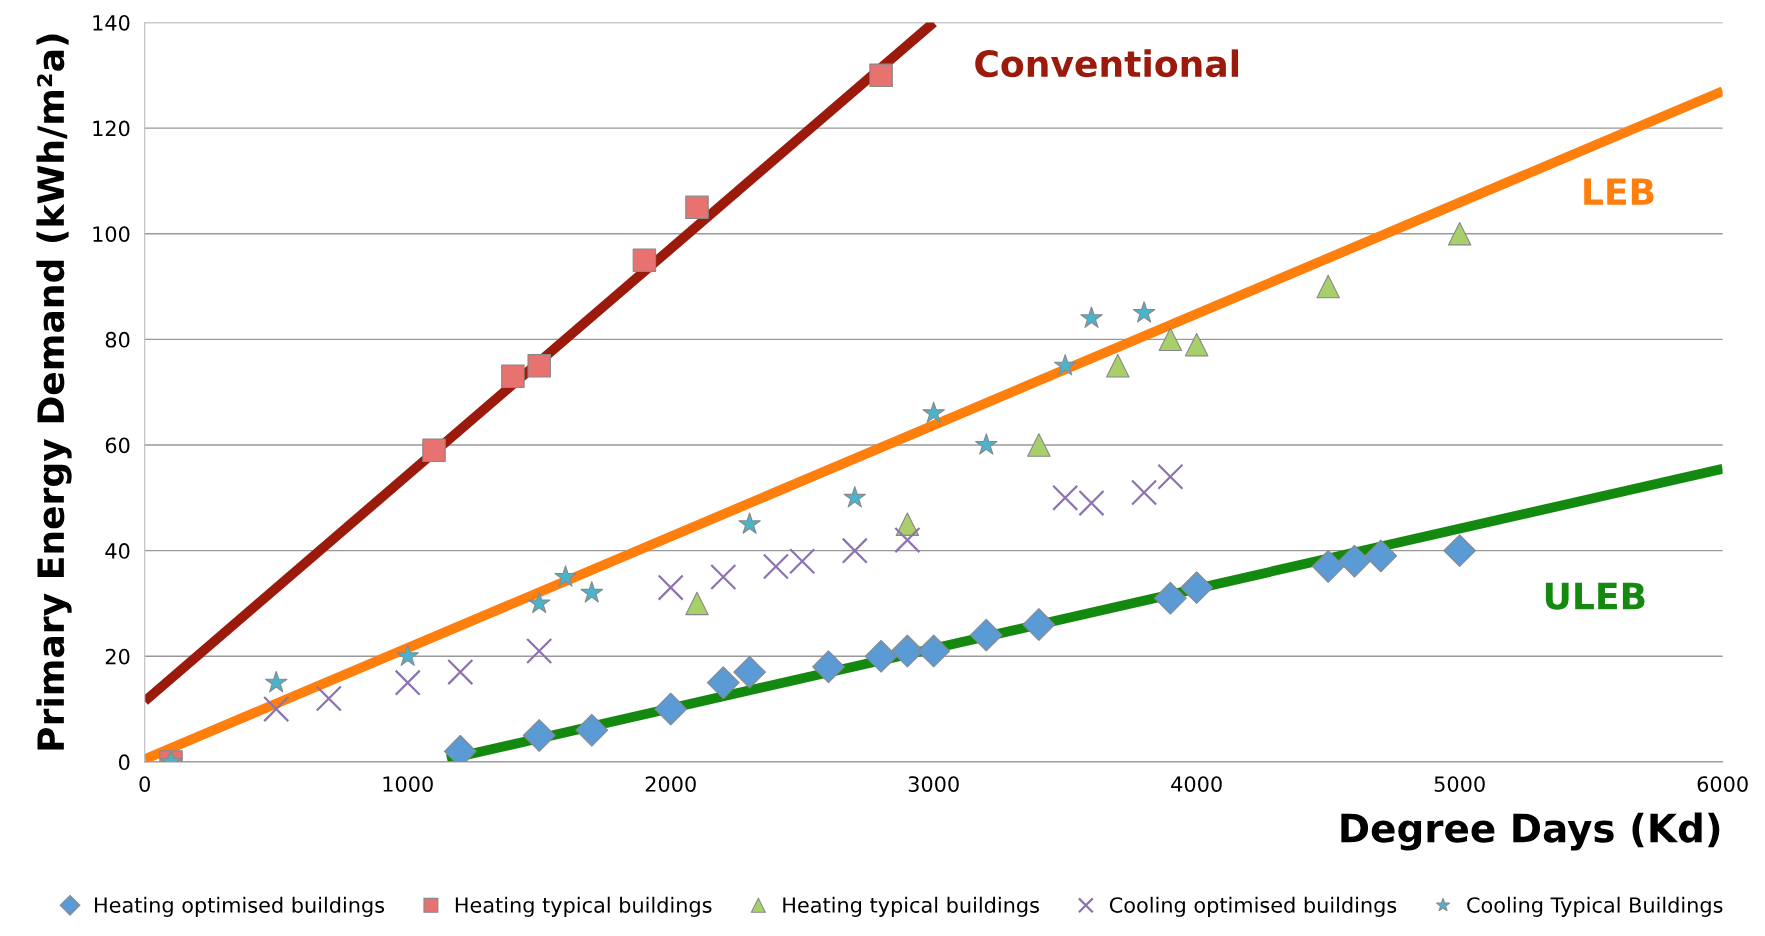  What do you see at coordinates (124, 762) in the screenshot?
I see `y-tick-label: 0` at bounding box center [124, 762].